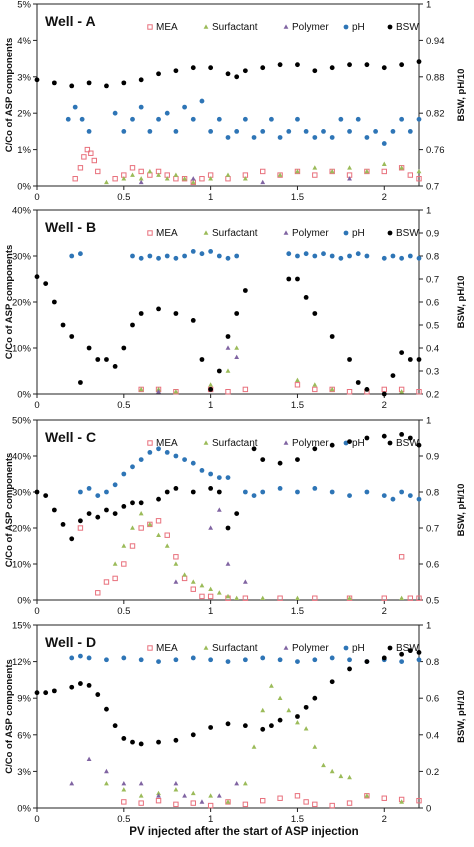 The height and width of the screenshot is (847, 474). What do you see at coordinates (384, 405) in the screenshot?
I see `x-tick-label: 2` at bounding box center [384, 405].